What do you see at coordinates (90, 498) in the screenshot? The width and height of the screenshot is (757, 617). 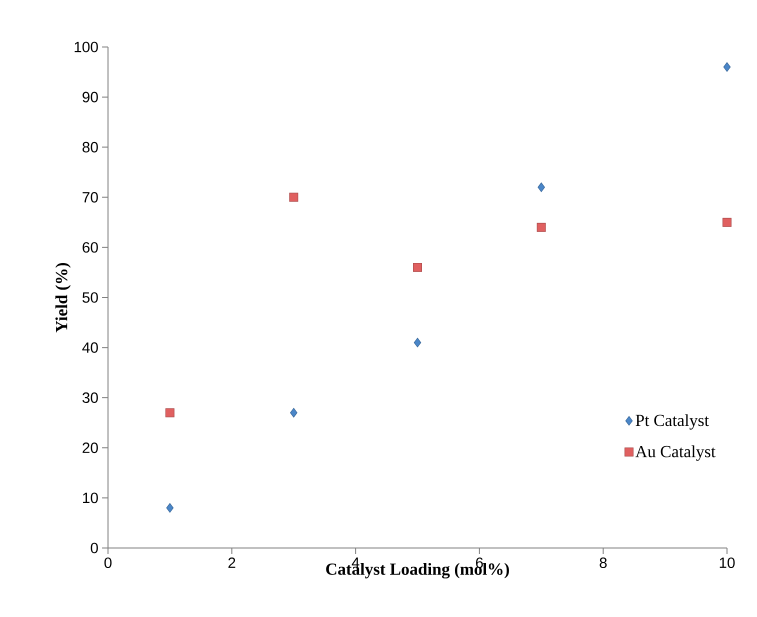 I see `y-tick-label: 10` at bounding box center [90, 498].